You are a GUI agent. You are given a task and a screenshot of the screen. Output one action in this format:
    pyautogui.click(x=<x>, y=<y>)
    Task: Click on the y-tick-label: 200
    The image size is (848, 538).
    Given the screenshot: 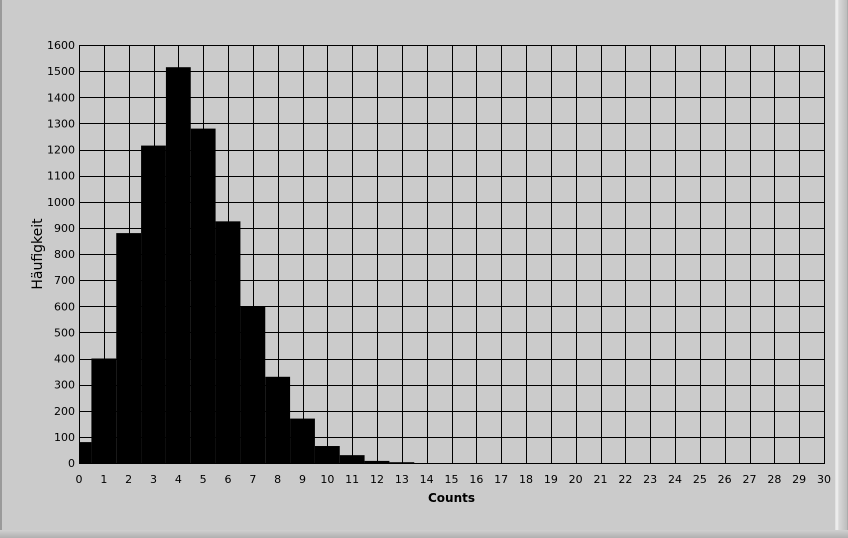 What is the action you would take?
    pyautogui.click(x=64, y=411)
    